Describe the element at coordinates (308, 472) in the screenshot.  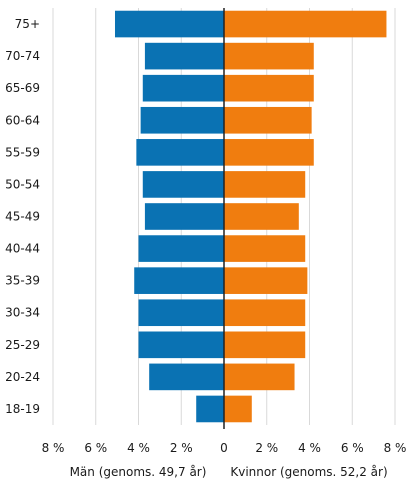
I see `female-series-label: Kvinnor (genoms. 52,2 år)` at that location.